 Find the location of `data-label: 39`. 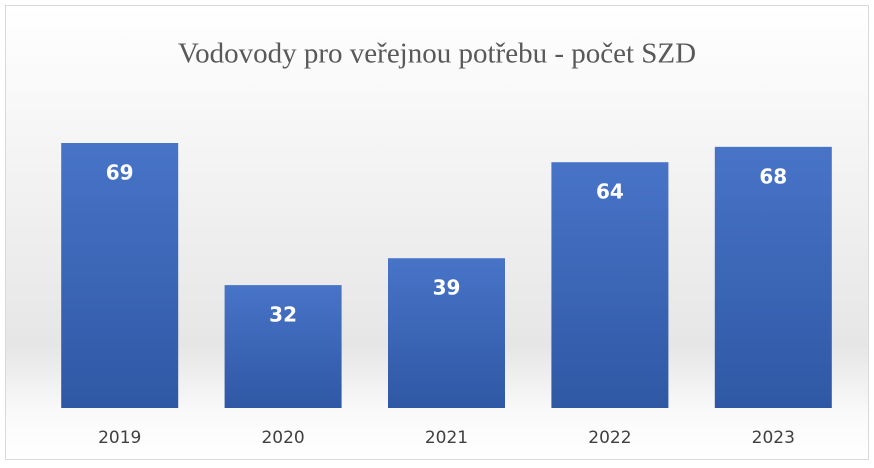

data-label: 39 is located at coordinates (447, 288).